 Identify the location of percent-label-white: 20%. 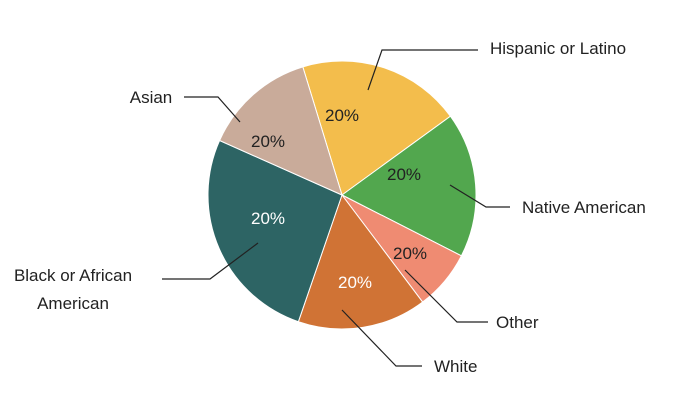
(355, 282).